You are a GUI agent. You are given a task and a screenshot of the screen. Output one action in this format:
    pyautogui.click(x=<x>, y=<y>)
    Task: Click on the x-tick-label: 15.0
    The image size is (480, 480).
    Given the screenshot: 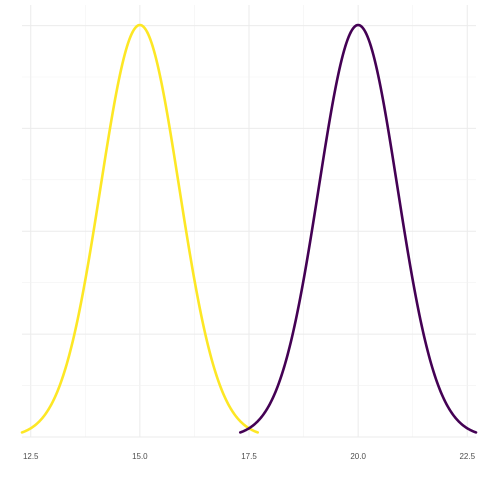 What is the action you would take?
    pyautogui.click(x=140, y=456)
    